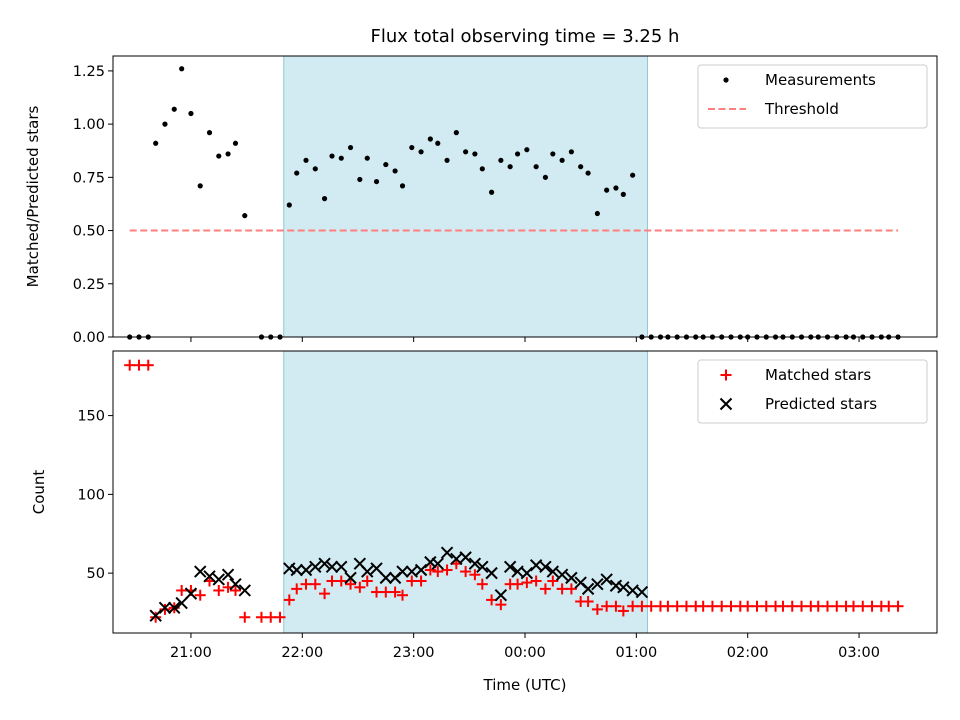  Describe the element at coordinates (812, 391) in the screenshot. I see `bottom-legend: Matched stars Predicted stars` at that location.